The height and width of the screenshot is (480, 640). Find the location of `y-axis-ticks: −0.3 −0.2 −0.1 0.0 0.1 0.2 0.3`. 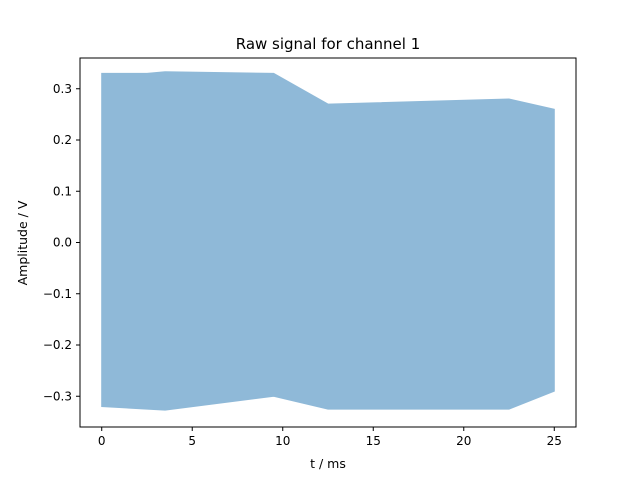

y-axis-ticks: −0.3 −0.2 −0.1 0.0 0.1 0.2 0.3 is located at coordinates (61, 242).